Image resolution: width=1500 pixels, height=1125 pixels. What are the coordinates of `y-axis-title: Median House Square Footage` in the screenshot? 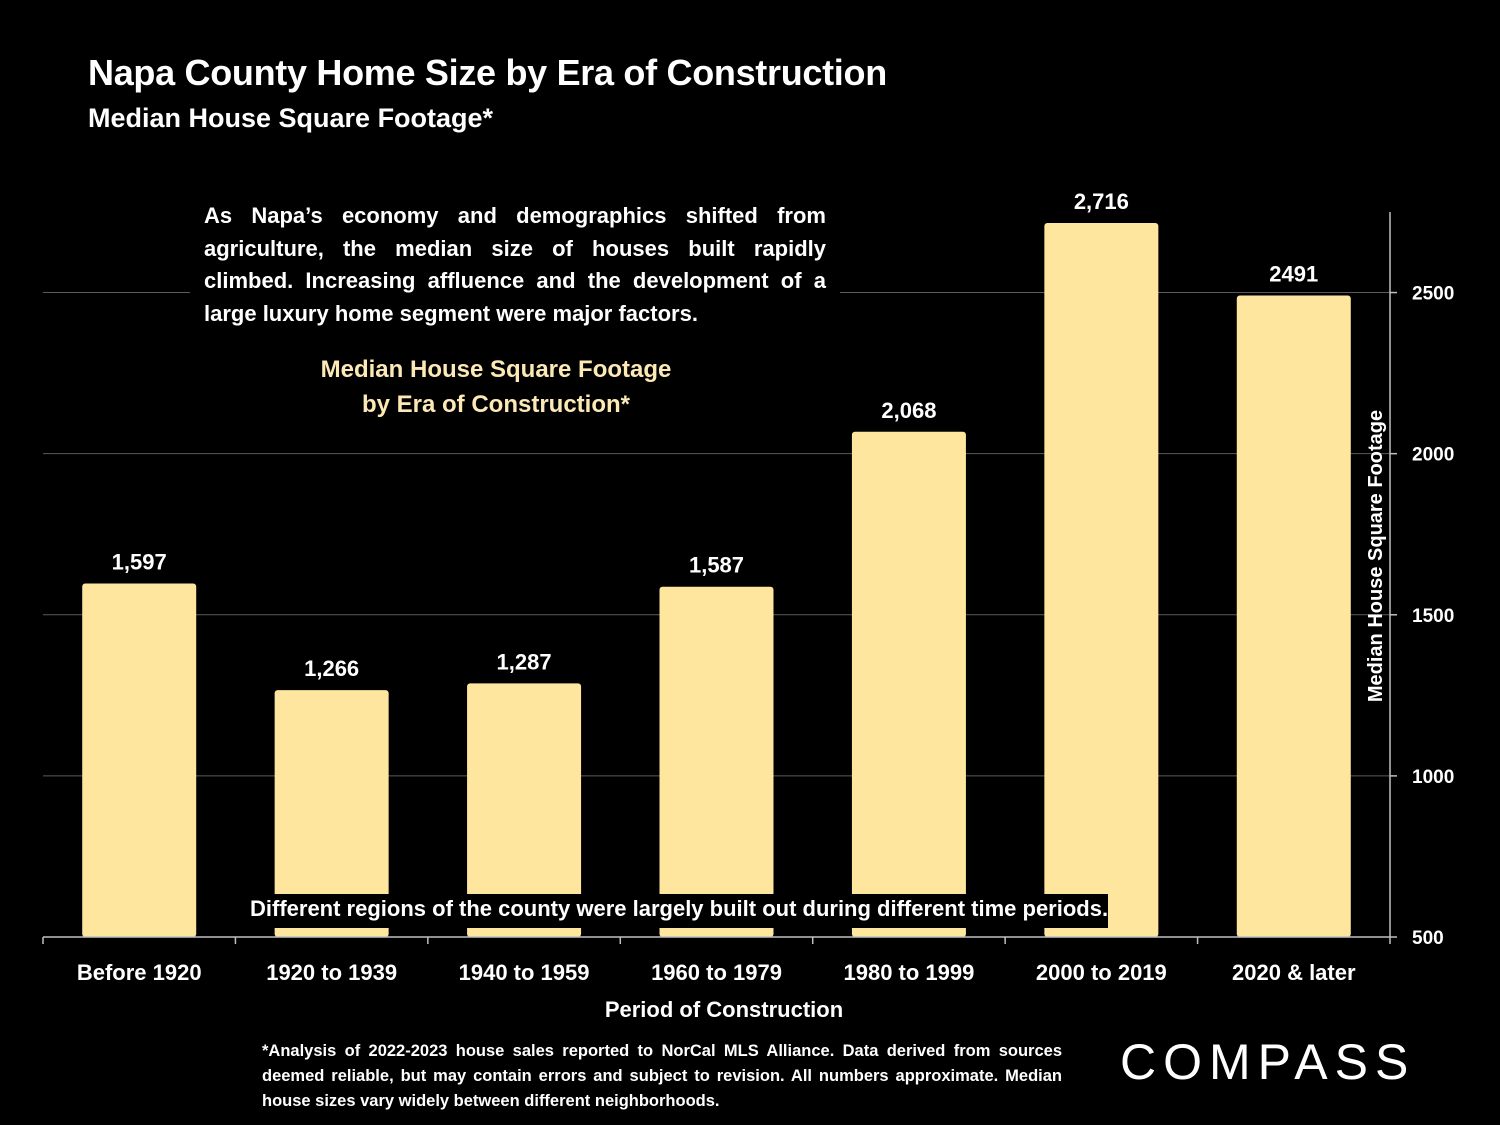 It's located at (1376, 556).